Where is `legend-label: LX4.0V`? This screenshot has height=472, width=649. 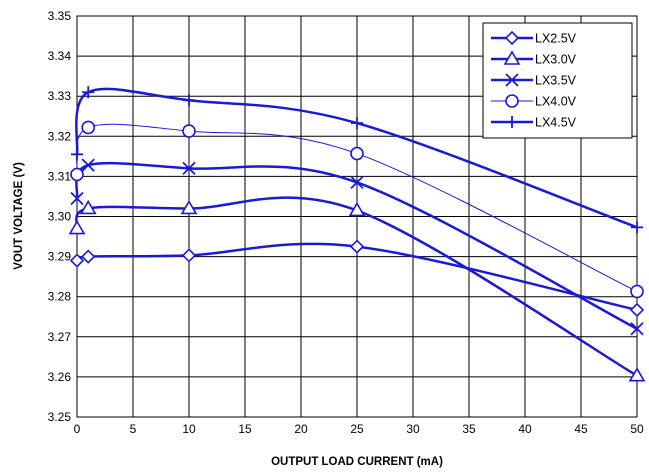
legend-label: LX4.0V is located at coordinates (556, 102).